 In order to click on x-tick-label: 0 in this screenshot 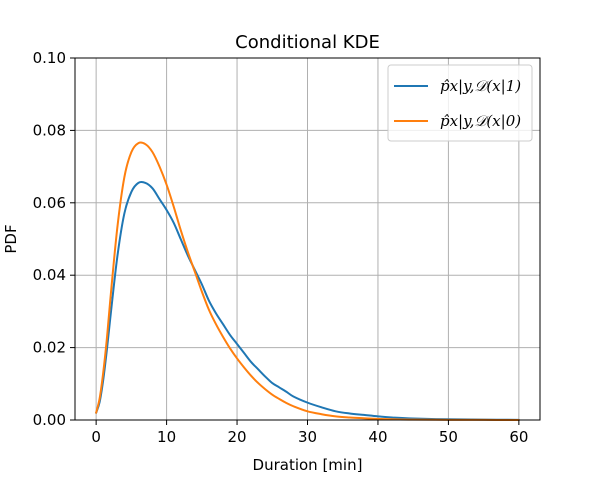, I will do `click(96, 437)`.